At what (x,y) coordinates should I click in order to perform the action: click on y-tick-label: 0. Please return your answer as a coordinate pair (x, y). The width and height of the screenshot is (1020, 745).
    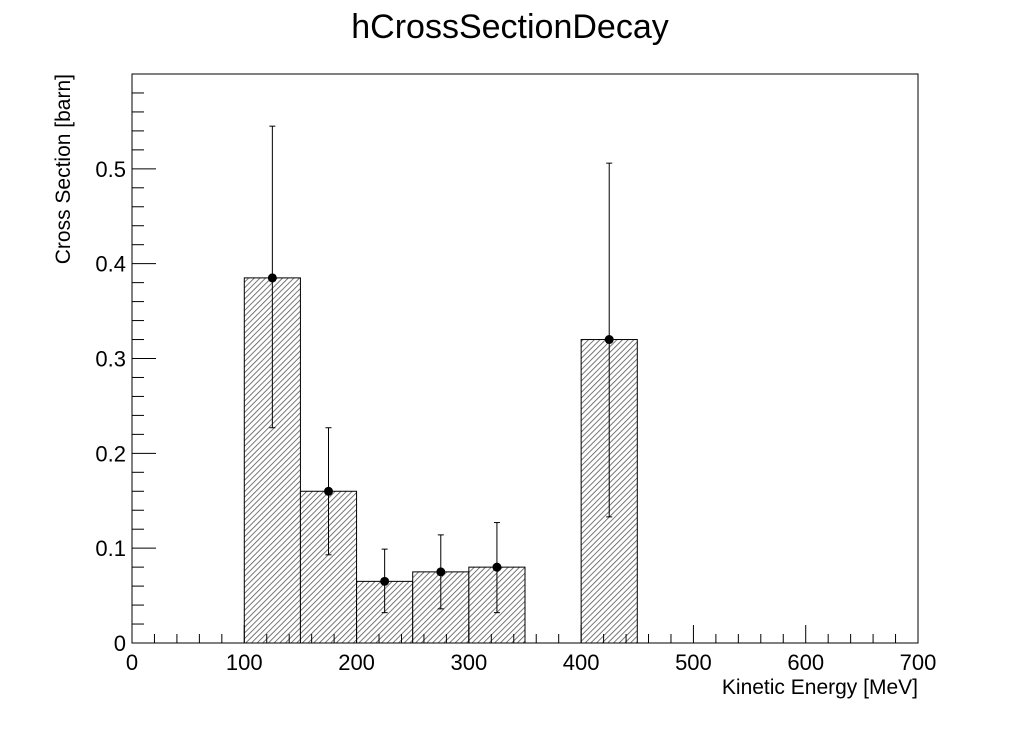
    Looking at the image, I should click on (120, 643).